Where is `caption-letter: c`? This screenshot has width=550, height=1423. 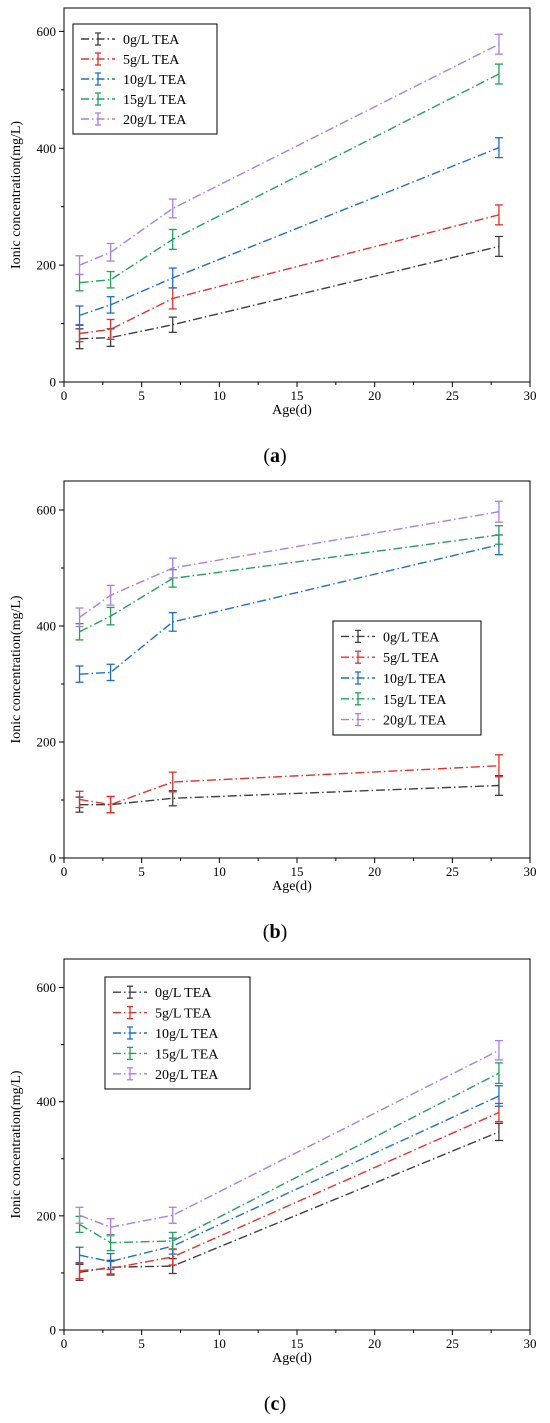
caption-letter: c is located at coordinates (275, 1404).